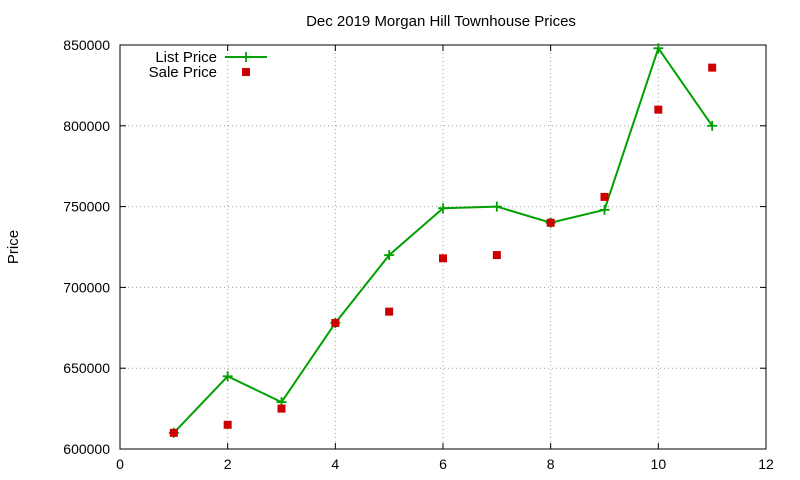 The height and width of the screenshot is (480, 800). What do you see at coordinates (551, 464) in the screenshot?
I see `x-tick-label: 8` at bounding box center [551, 464].